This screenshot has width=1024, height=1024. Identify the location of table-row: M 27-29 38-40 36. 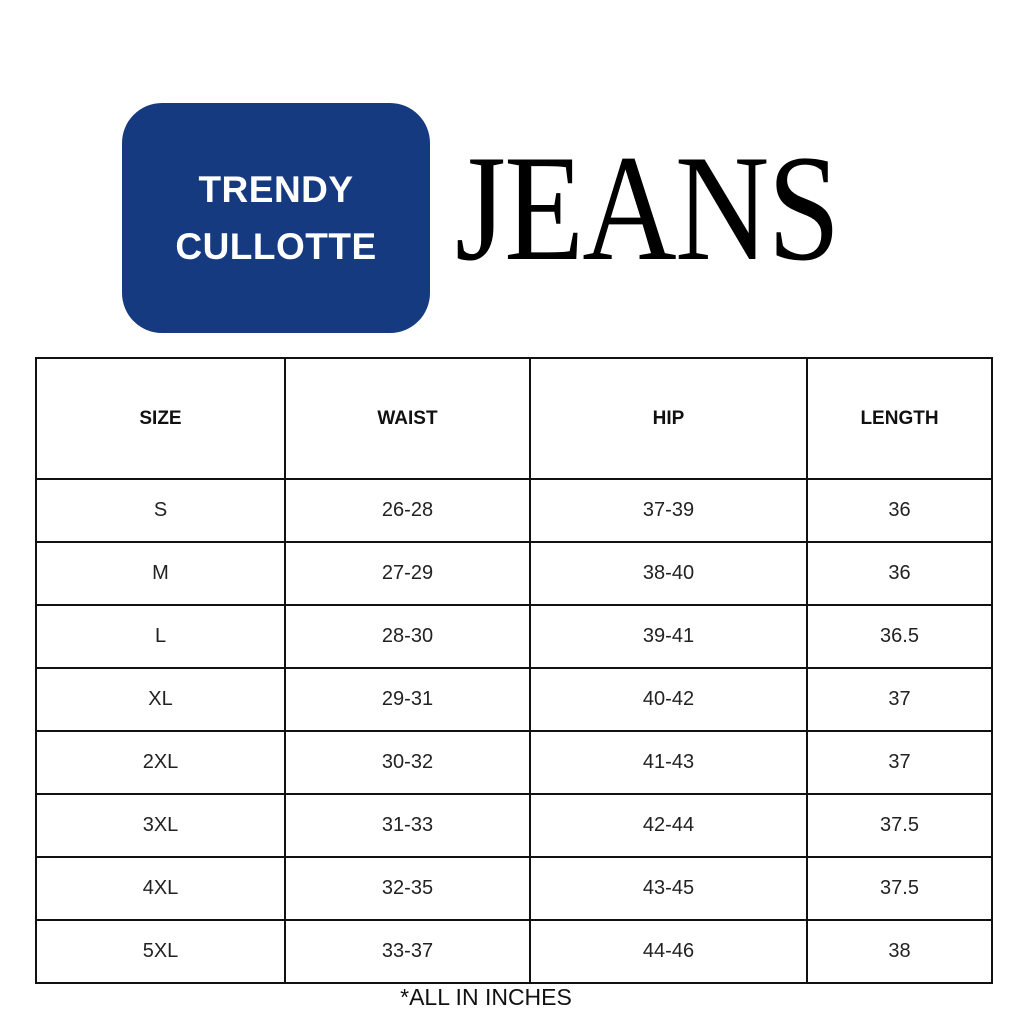
(514, 573).